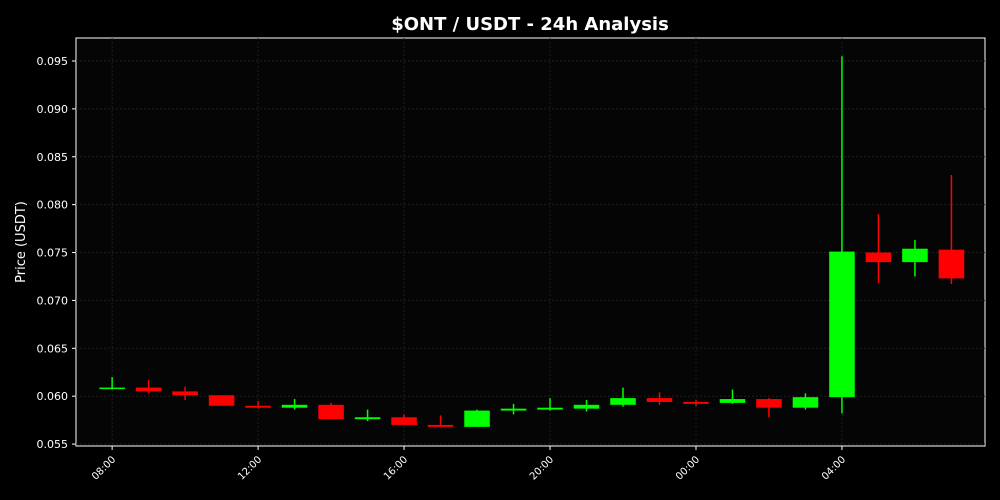 This screenshot has width=1000, height=500. I want to click on y-tick-label: 0.075, so click(53, 253).